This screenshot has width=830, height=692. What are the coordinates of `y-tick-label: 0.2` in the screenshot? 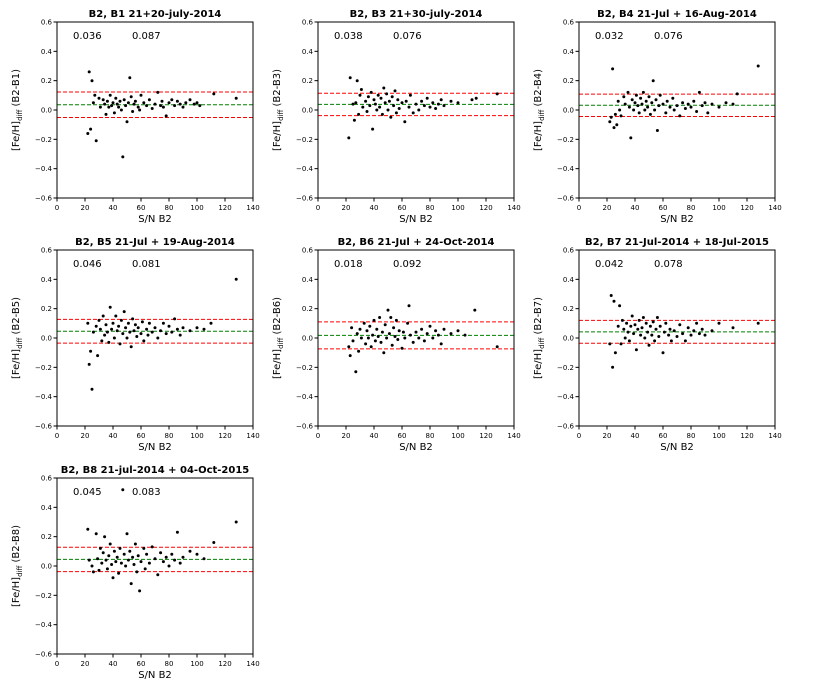 It's located at (46, 81).